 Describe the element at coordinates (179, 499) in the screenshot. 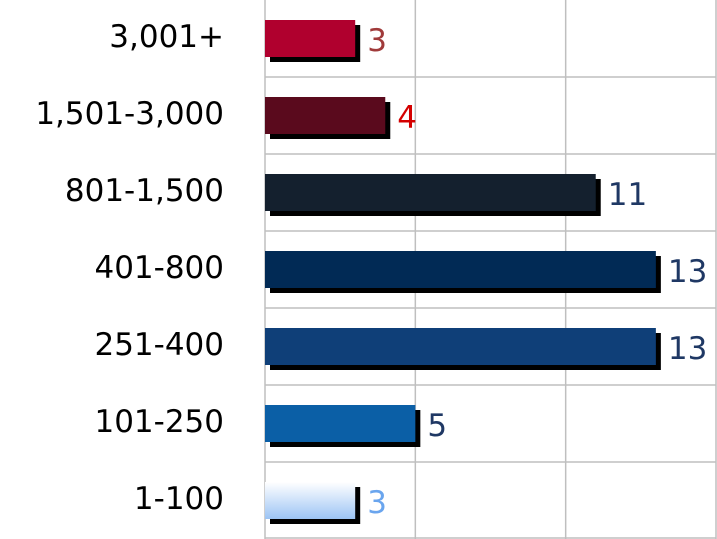

I see `y-tick-label: 1-100` at that location.